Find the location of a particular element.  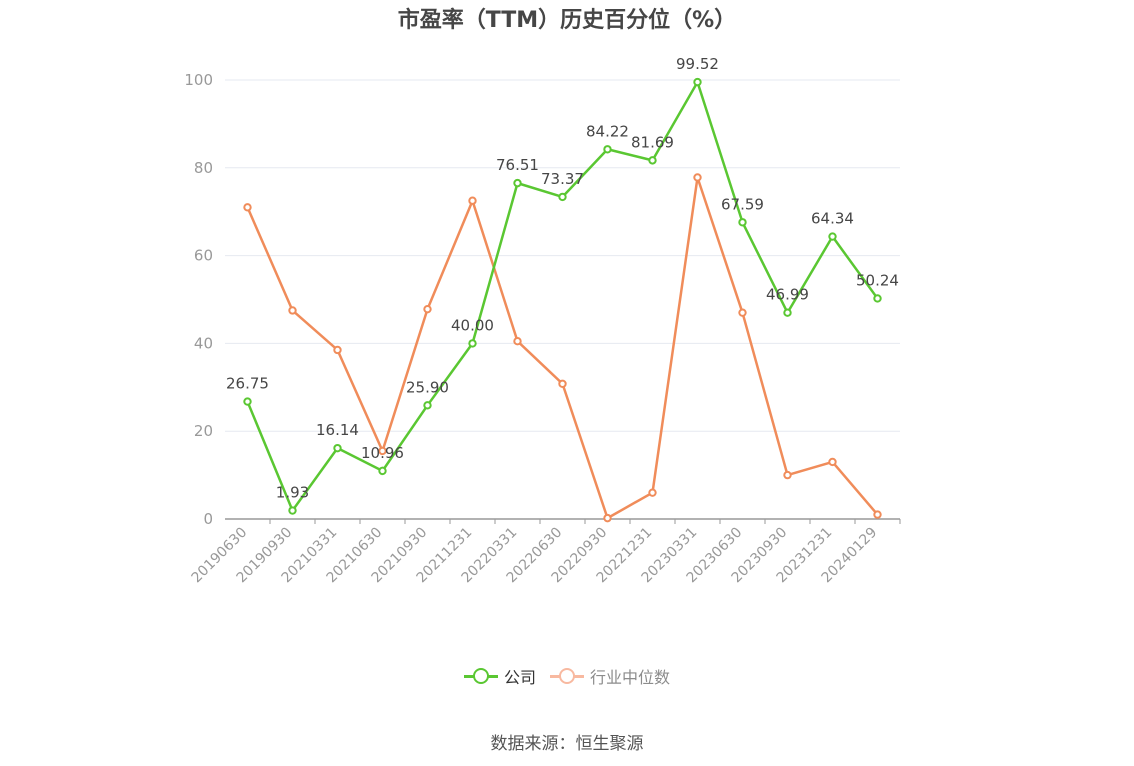

y-axis: 0 20 40 60 80 100 is located at coordinates (198, 299).